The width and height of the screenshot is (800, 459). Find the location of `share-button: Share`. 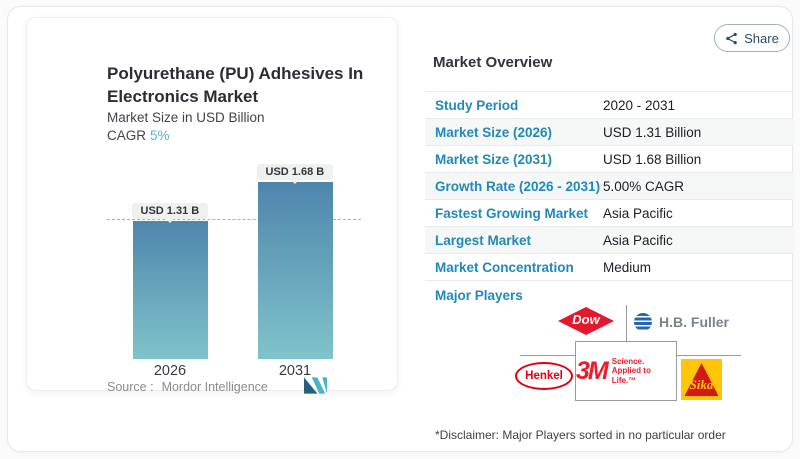

share-button: Share is located at coordinates (752, 38).